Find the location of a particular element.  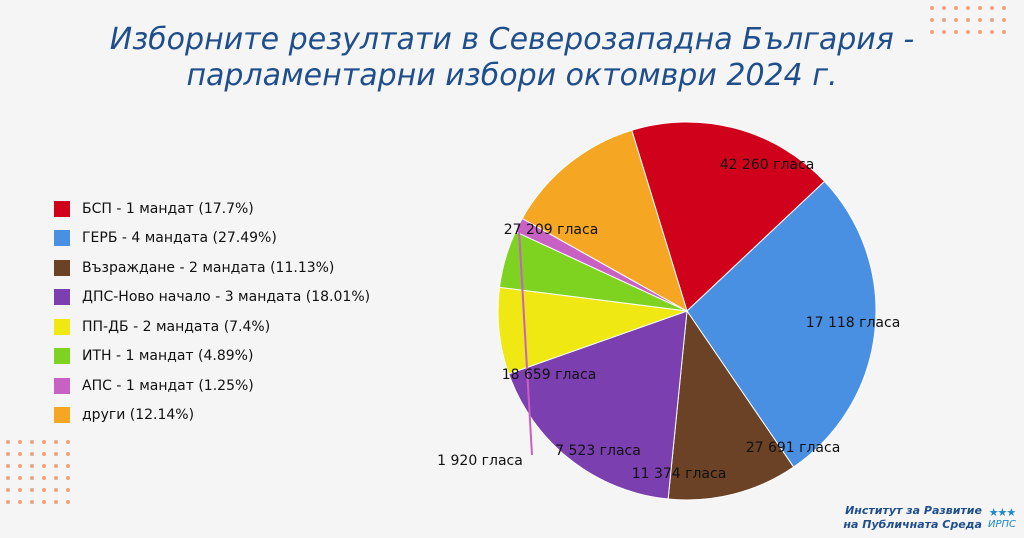

logo-line1: Институт за Развитие is located at coordinates (913, 510).